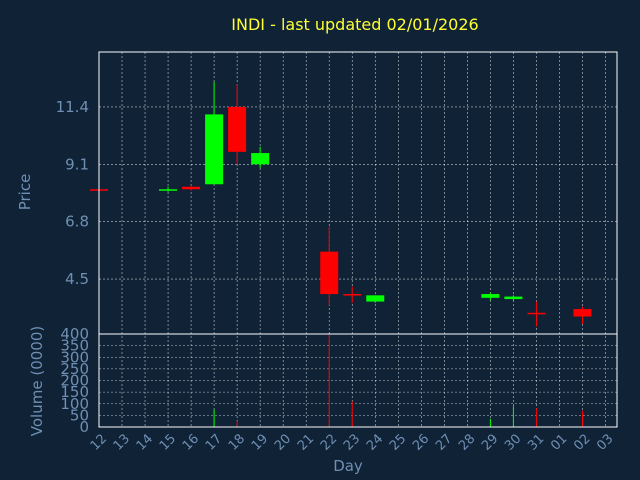  Describe the element at coordinates (74, 369) in the screenshot. I see `volume-tick-label: 250` at that location.